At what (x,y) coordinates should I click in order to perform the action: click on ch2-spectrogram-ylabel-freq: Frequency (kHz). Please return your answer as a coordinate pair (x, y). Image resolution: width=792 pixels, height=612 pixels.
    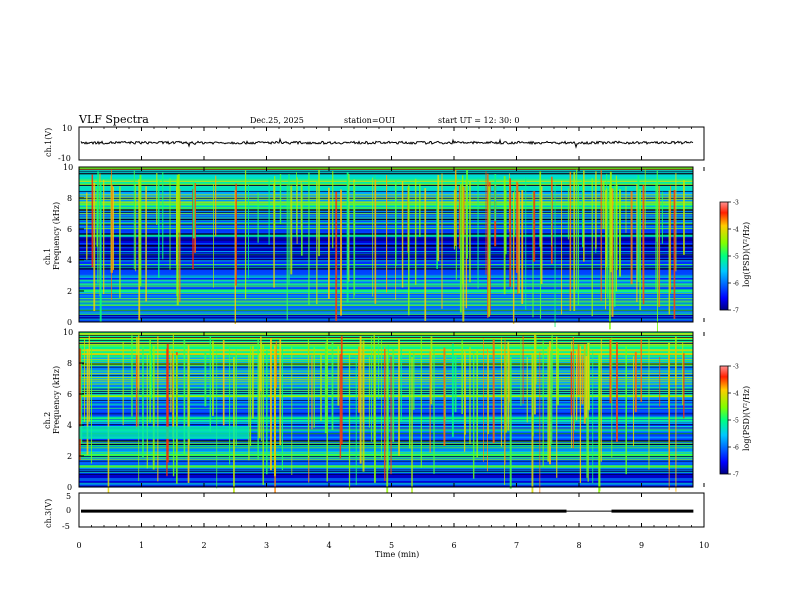
    Looking at the image, I should click on (56, 400).